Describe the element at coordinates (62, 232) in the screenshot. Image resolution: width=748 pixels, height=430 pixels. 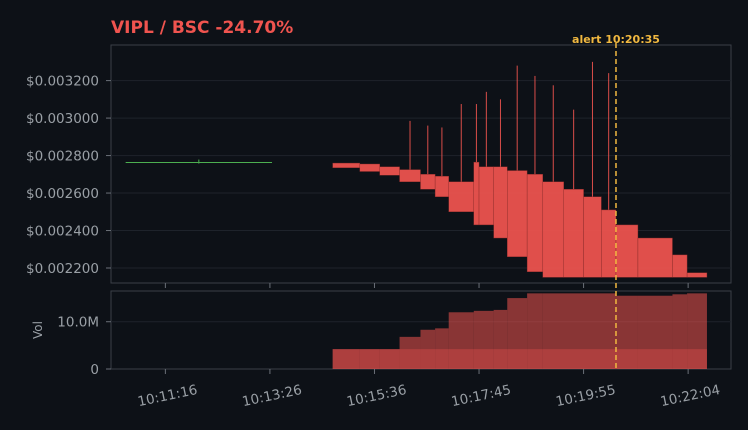
I see `price-tick-label: $0.002400` at that location.